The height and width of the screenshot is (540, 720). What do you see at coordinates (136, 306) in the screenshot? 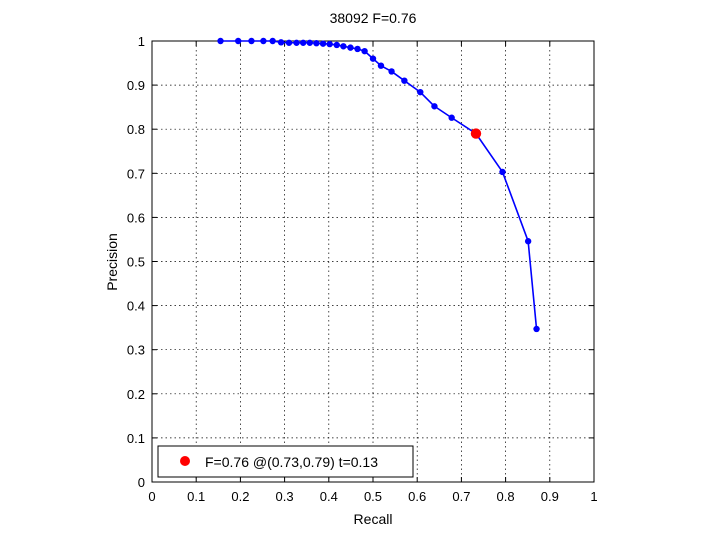
I see `y-tick-label: 0.4` at bounding box center [136, 306].